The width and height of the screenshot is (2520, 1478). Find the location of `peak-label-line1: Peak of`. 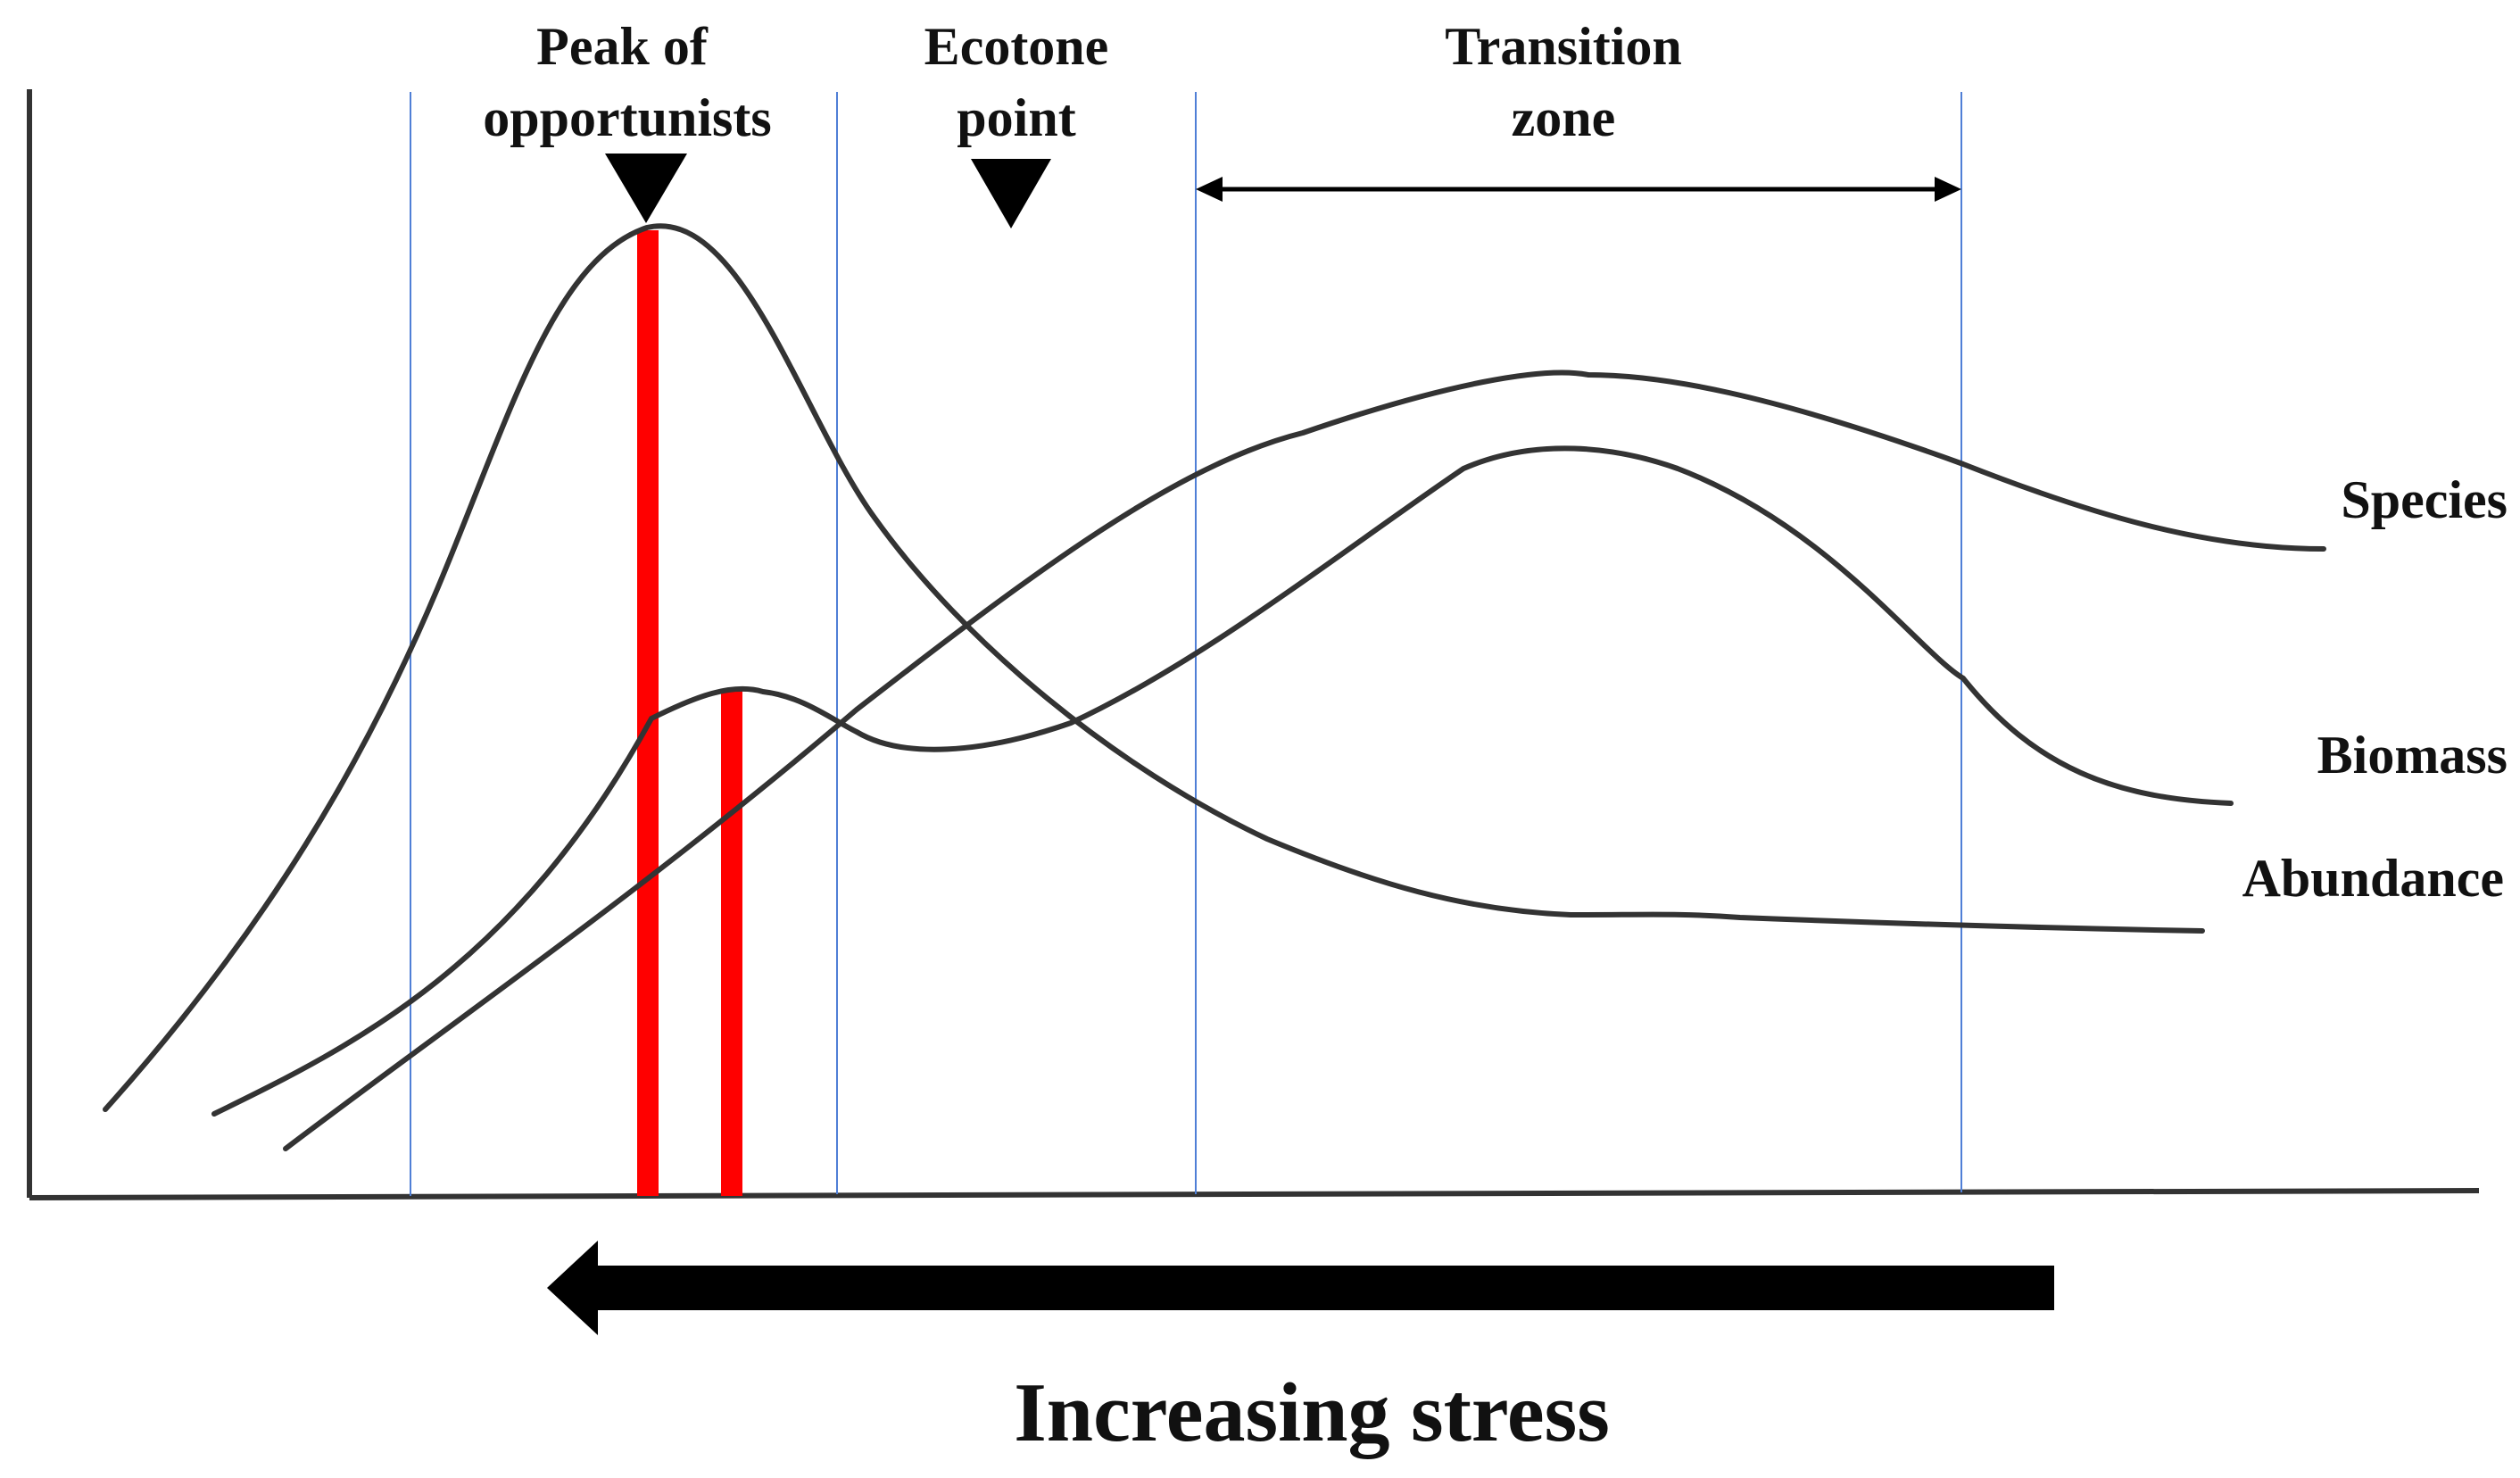

peak-label-line1: Peak of is located at coordinates (622, 46).